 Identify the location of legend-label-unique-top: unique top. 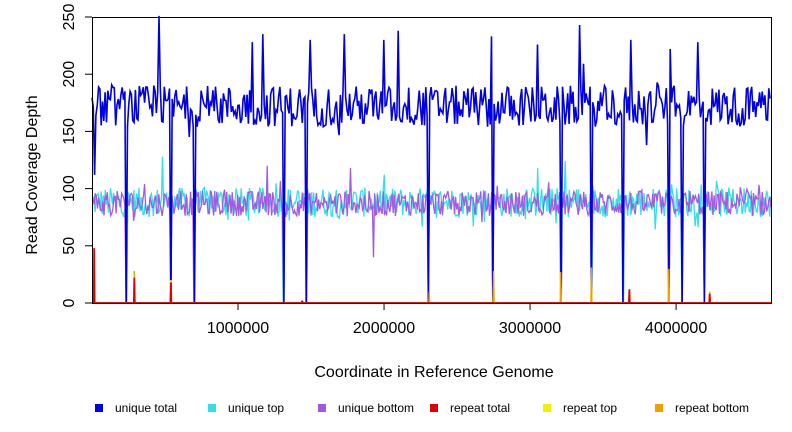
(256, 408).